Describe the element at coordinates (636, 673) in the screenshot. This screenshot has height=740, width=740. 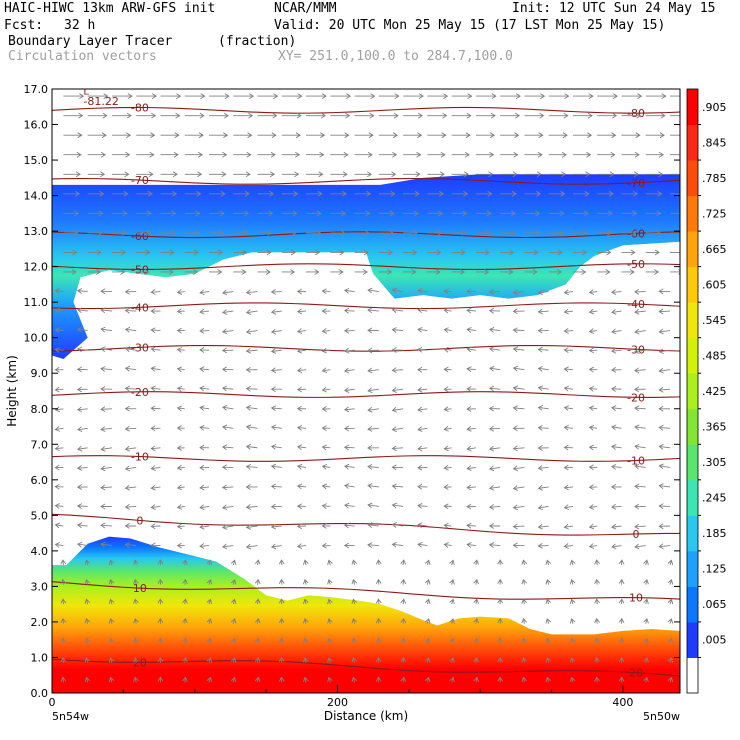
I see `contour-label-20-1: 20` at that location.